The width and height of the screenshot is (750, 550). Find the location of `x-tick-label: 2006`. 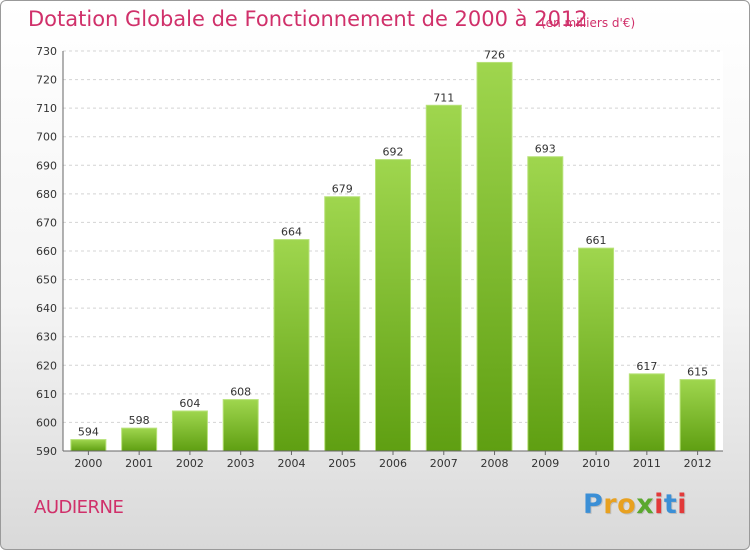

x-tick-label: 2006 is located at coordinates (393, 463).